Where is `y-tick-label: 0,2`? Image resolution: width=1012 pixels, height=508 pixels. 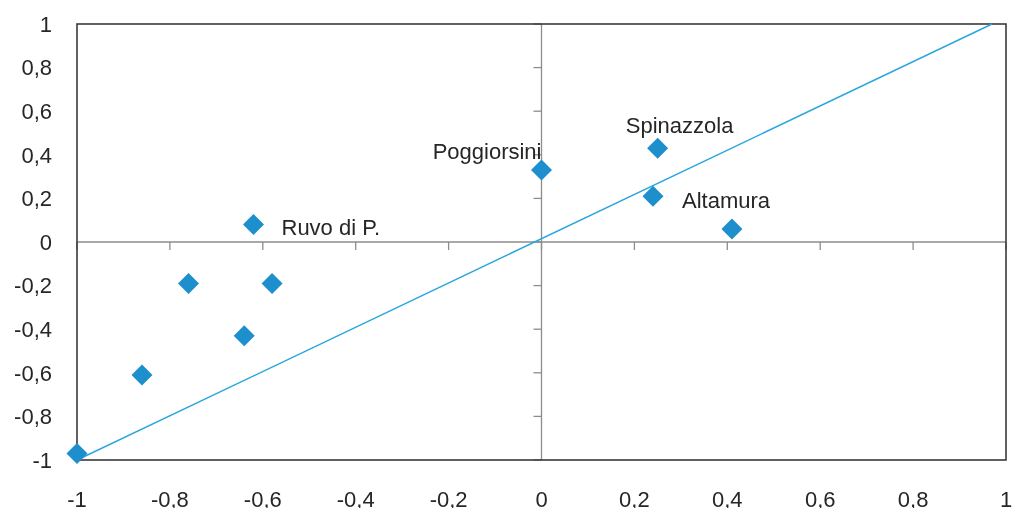
y-tick-label: 0,2 is located at coordinates (36, 199).